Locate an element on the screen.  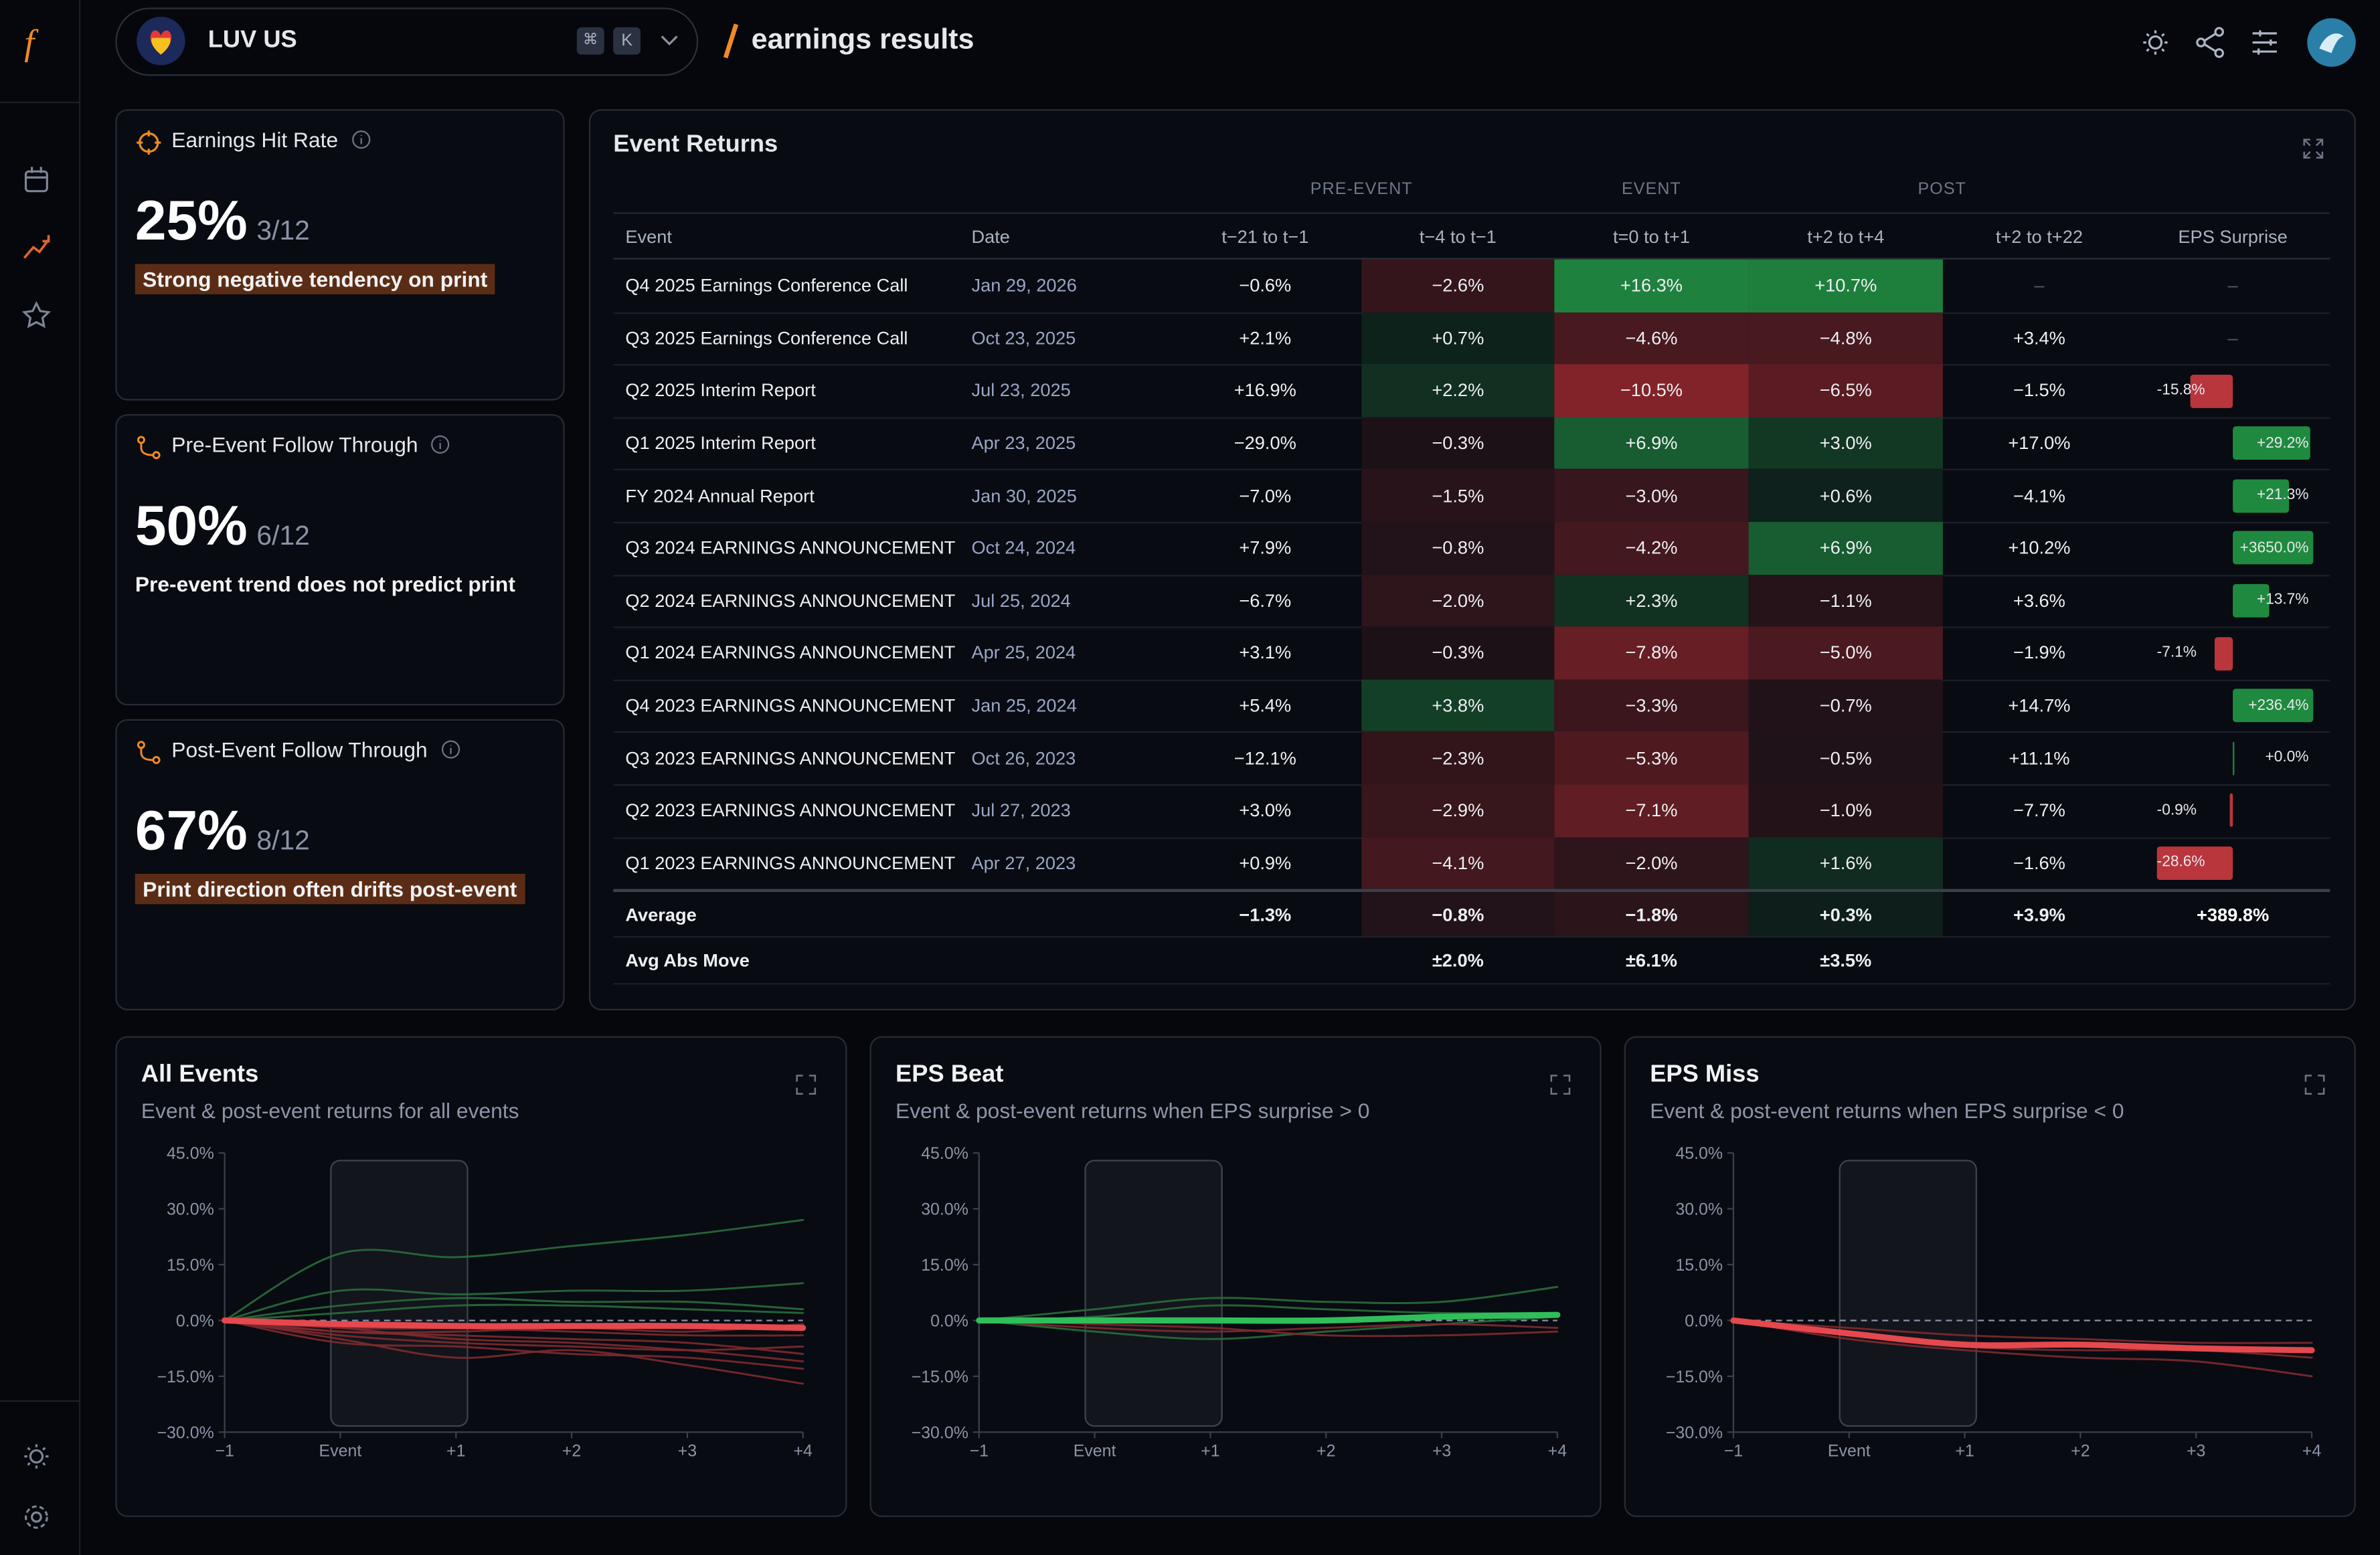
eps-label: +29.2% is located at coordinates (2282, 443).